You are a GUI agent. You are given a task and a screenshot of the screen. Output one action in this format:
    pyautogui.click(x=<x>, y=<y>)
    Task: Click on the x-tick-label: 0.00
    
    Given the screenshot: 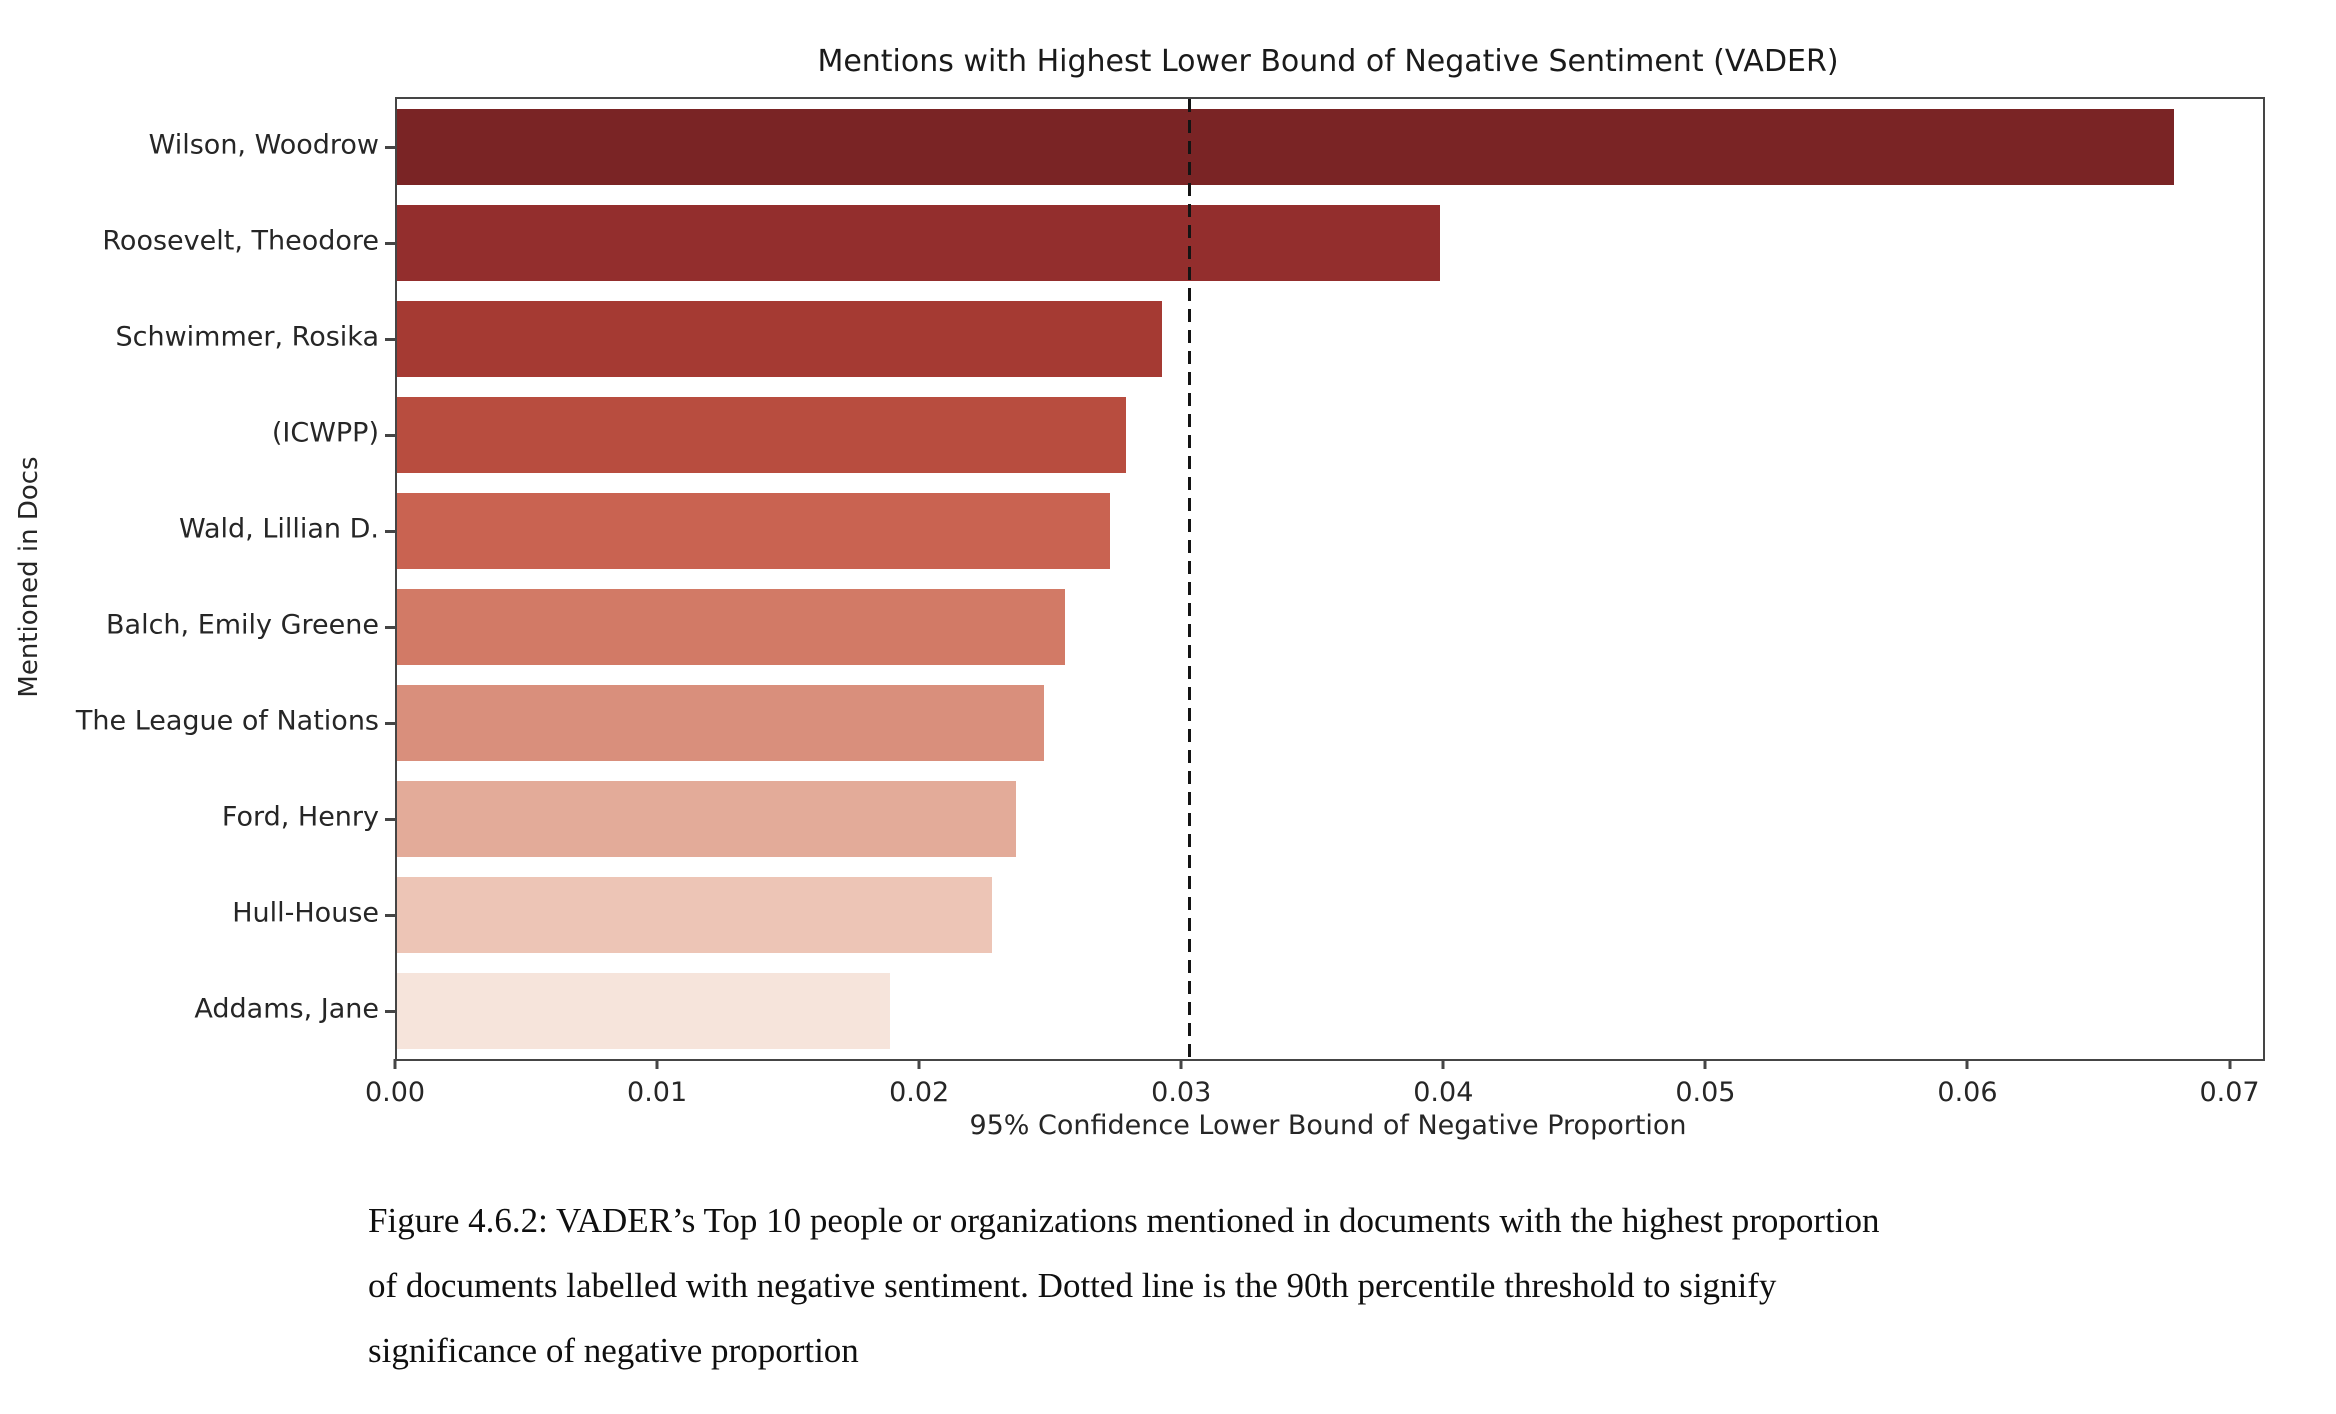 What is the action you would take?
    pyautogui.click(x=395, y=1092)
    